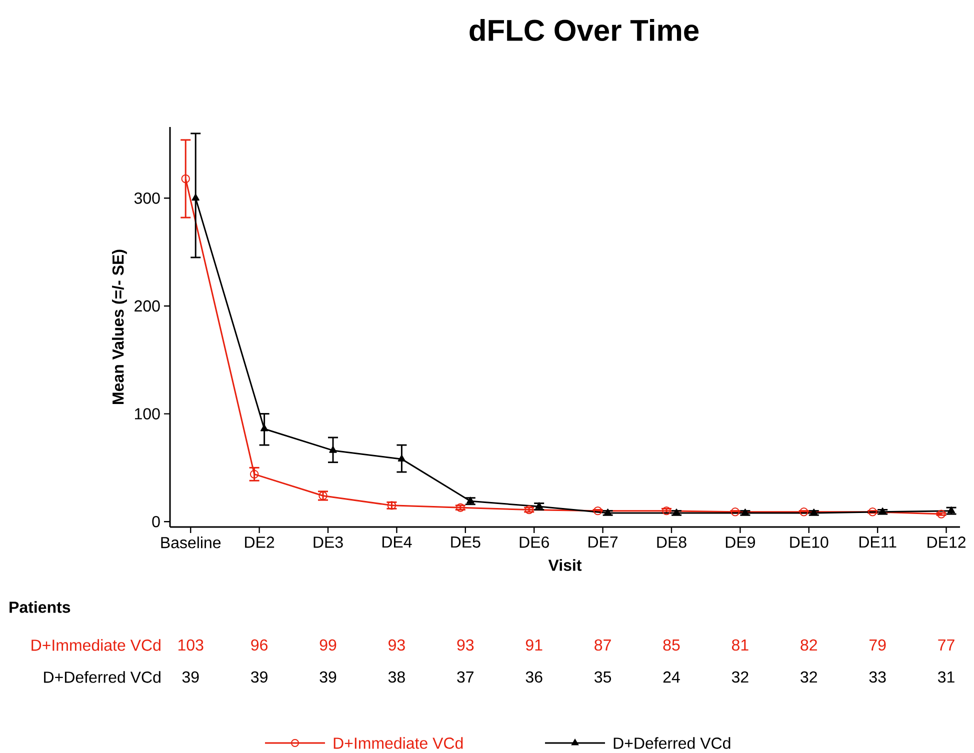 The width and height of the screenshot is (974, 753). I want to click on y-tick-label: 200, so click(147, 306).